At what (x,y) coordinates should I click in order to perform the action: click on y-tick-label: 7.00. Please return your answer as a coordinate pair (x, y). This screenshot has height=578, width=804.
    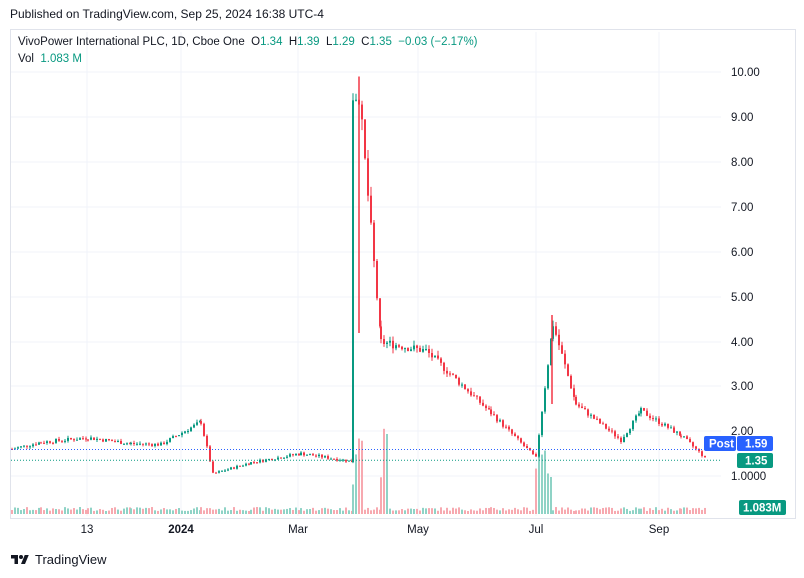
    Looking at the image, I should click on (742, 208).